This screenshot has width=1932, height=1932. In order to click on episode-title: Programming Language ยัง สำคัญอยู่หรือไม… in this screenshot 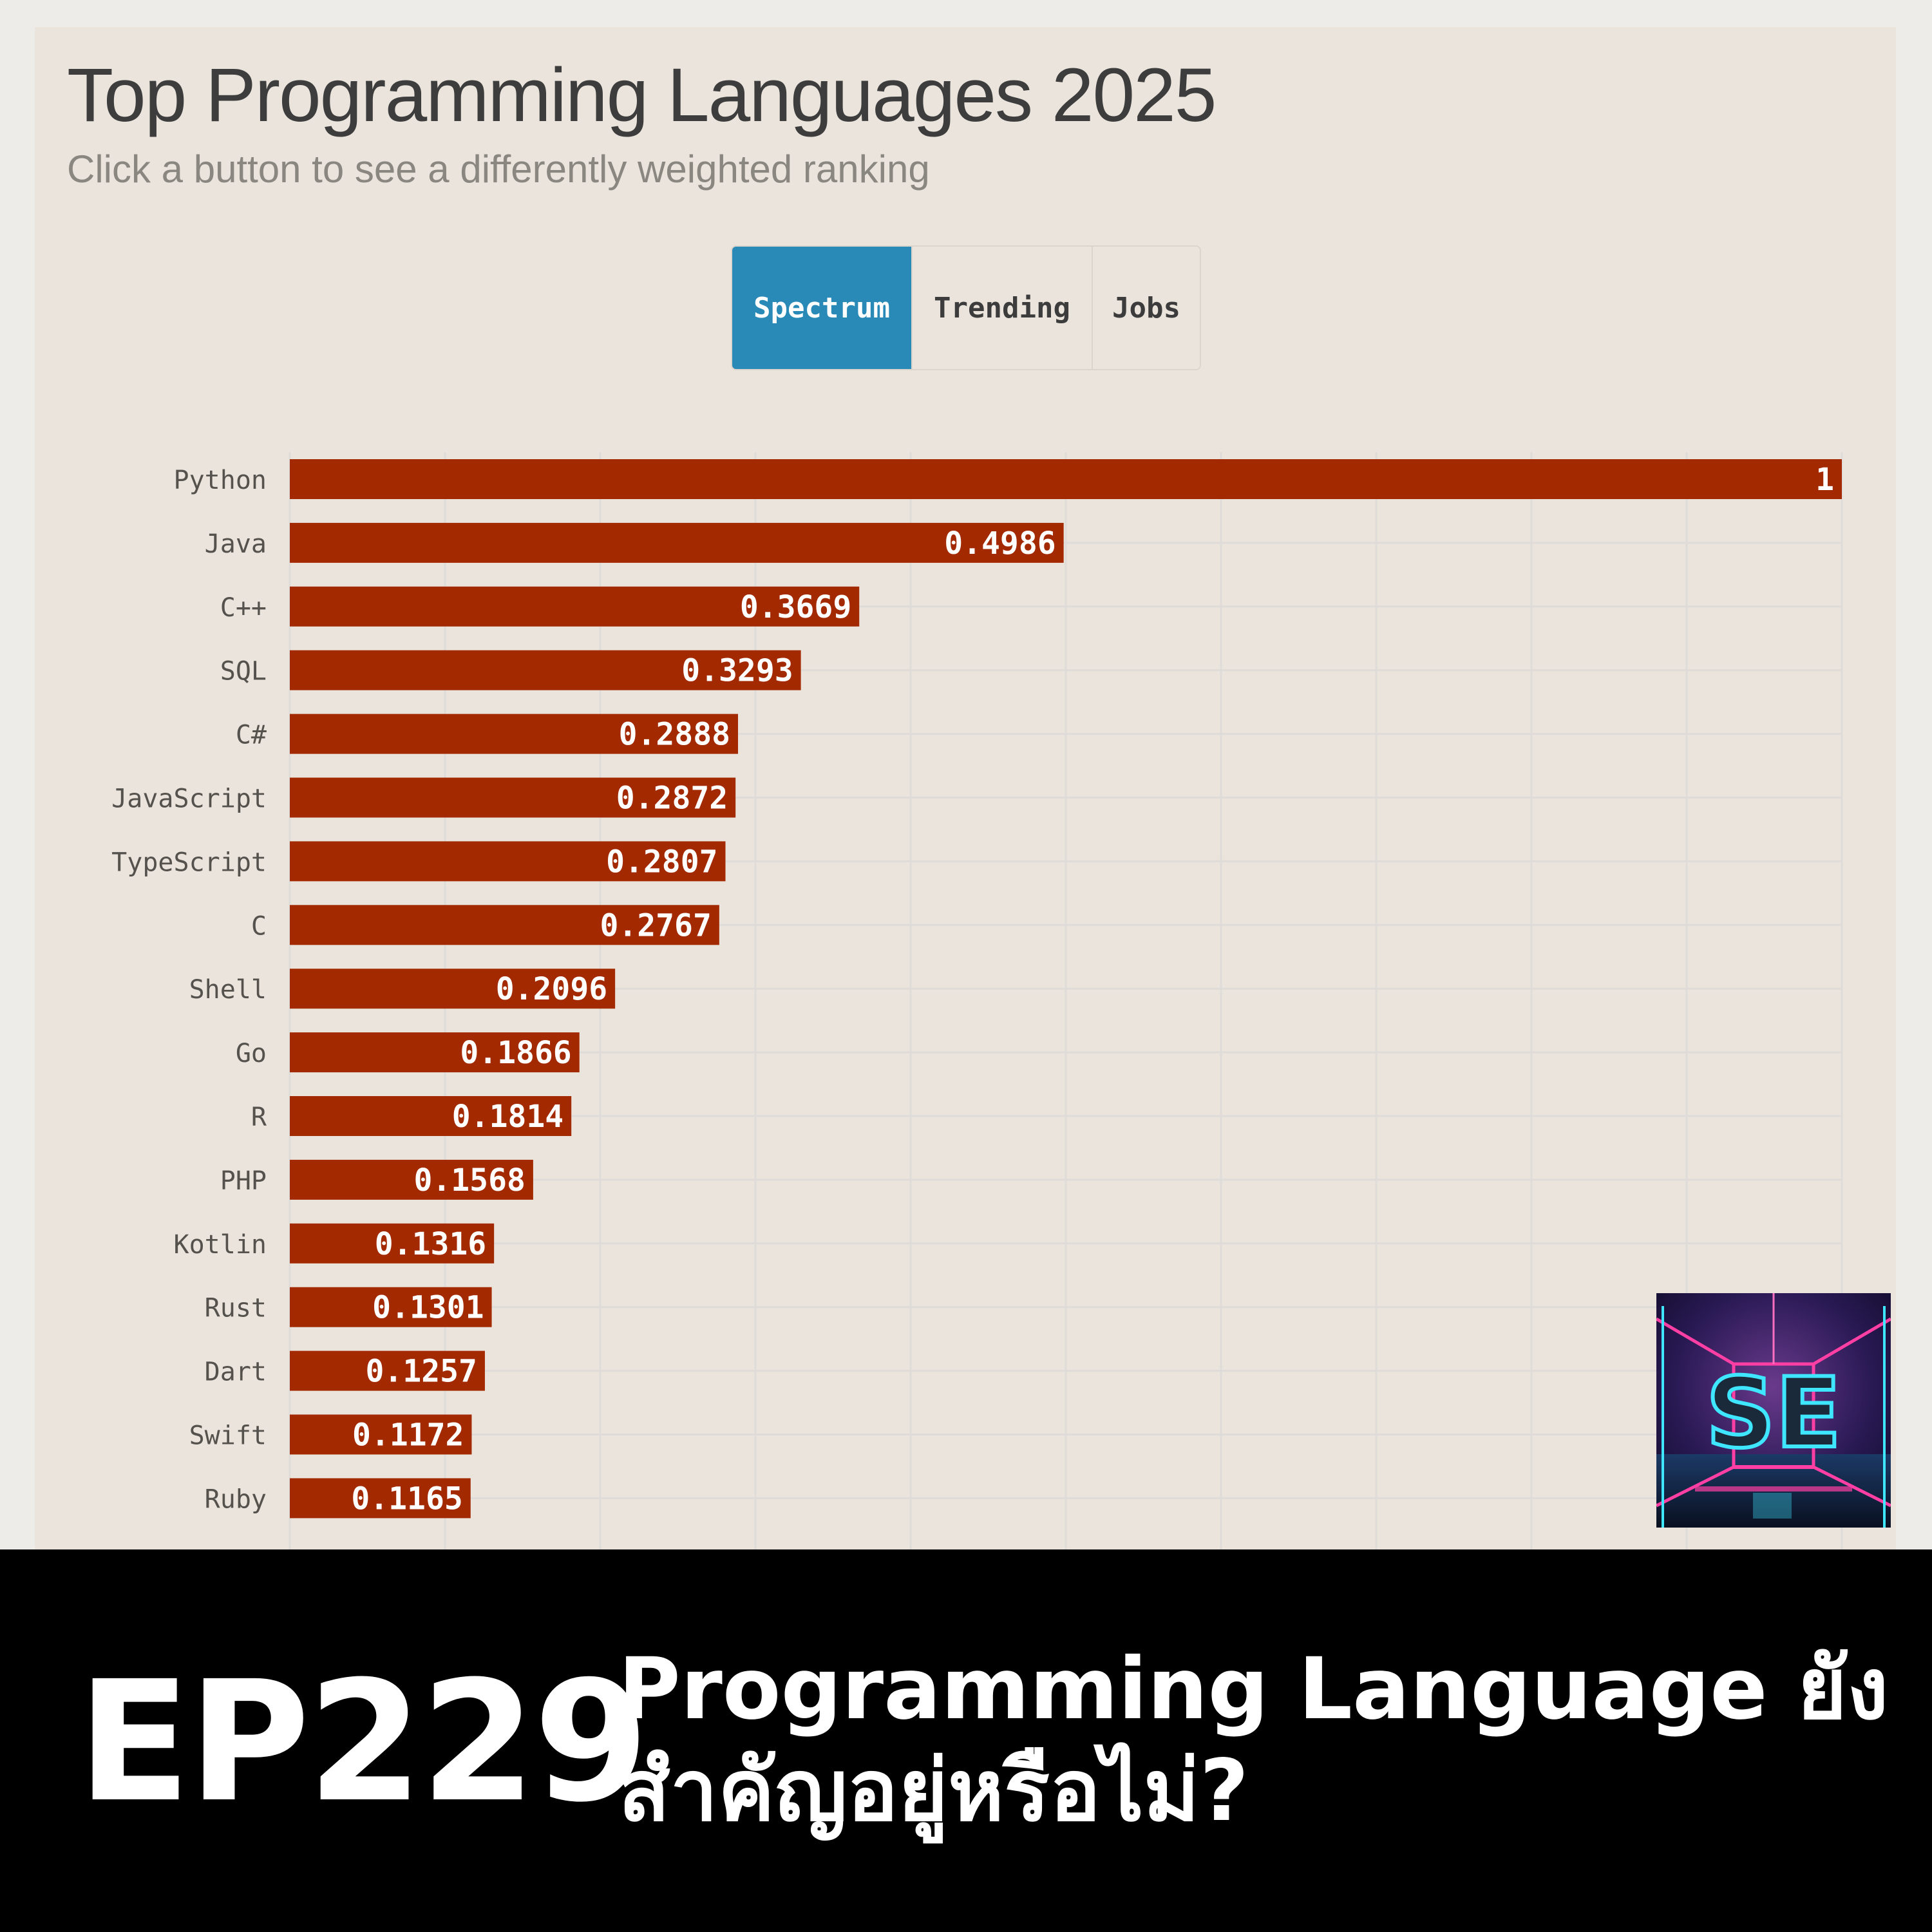, I will do `click(1253, 1740)`.